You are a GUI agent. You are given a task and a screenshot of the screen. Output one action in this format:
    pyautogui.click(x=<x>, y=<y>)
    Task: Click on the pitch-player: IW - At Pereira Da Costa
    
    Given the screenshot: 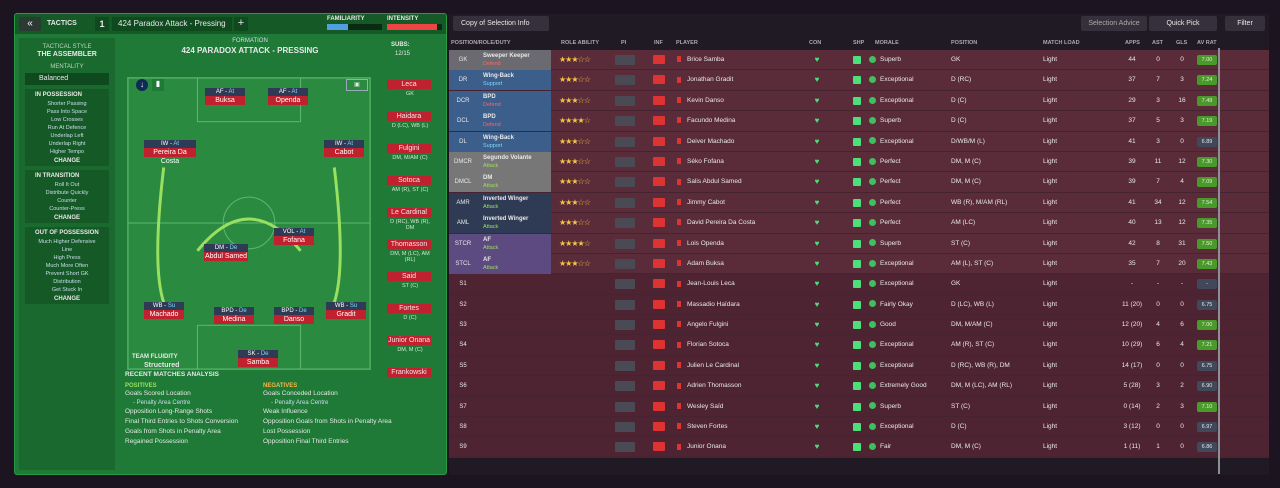 What is the action you would take?
    pyautogui.click(x=170, y=152)
    